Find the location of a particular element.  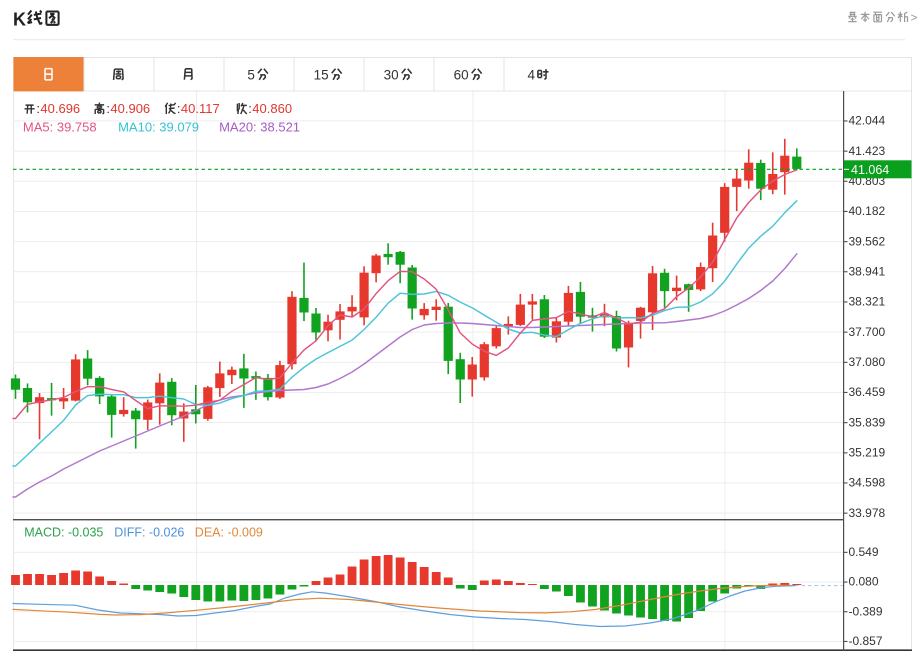

svg-text: 39.562 is located at coordinates (867, 241).